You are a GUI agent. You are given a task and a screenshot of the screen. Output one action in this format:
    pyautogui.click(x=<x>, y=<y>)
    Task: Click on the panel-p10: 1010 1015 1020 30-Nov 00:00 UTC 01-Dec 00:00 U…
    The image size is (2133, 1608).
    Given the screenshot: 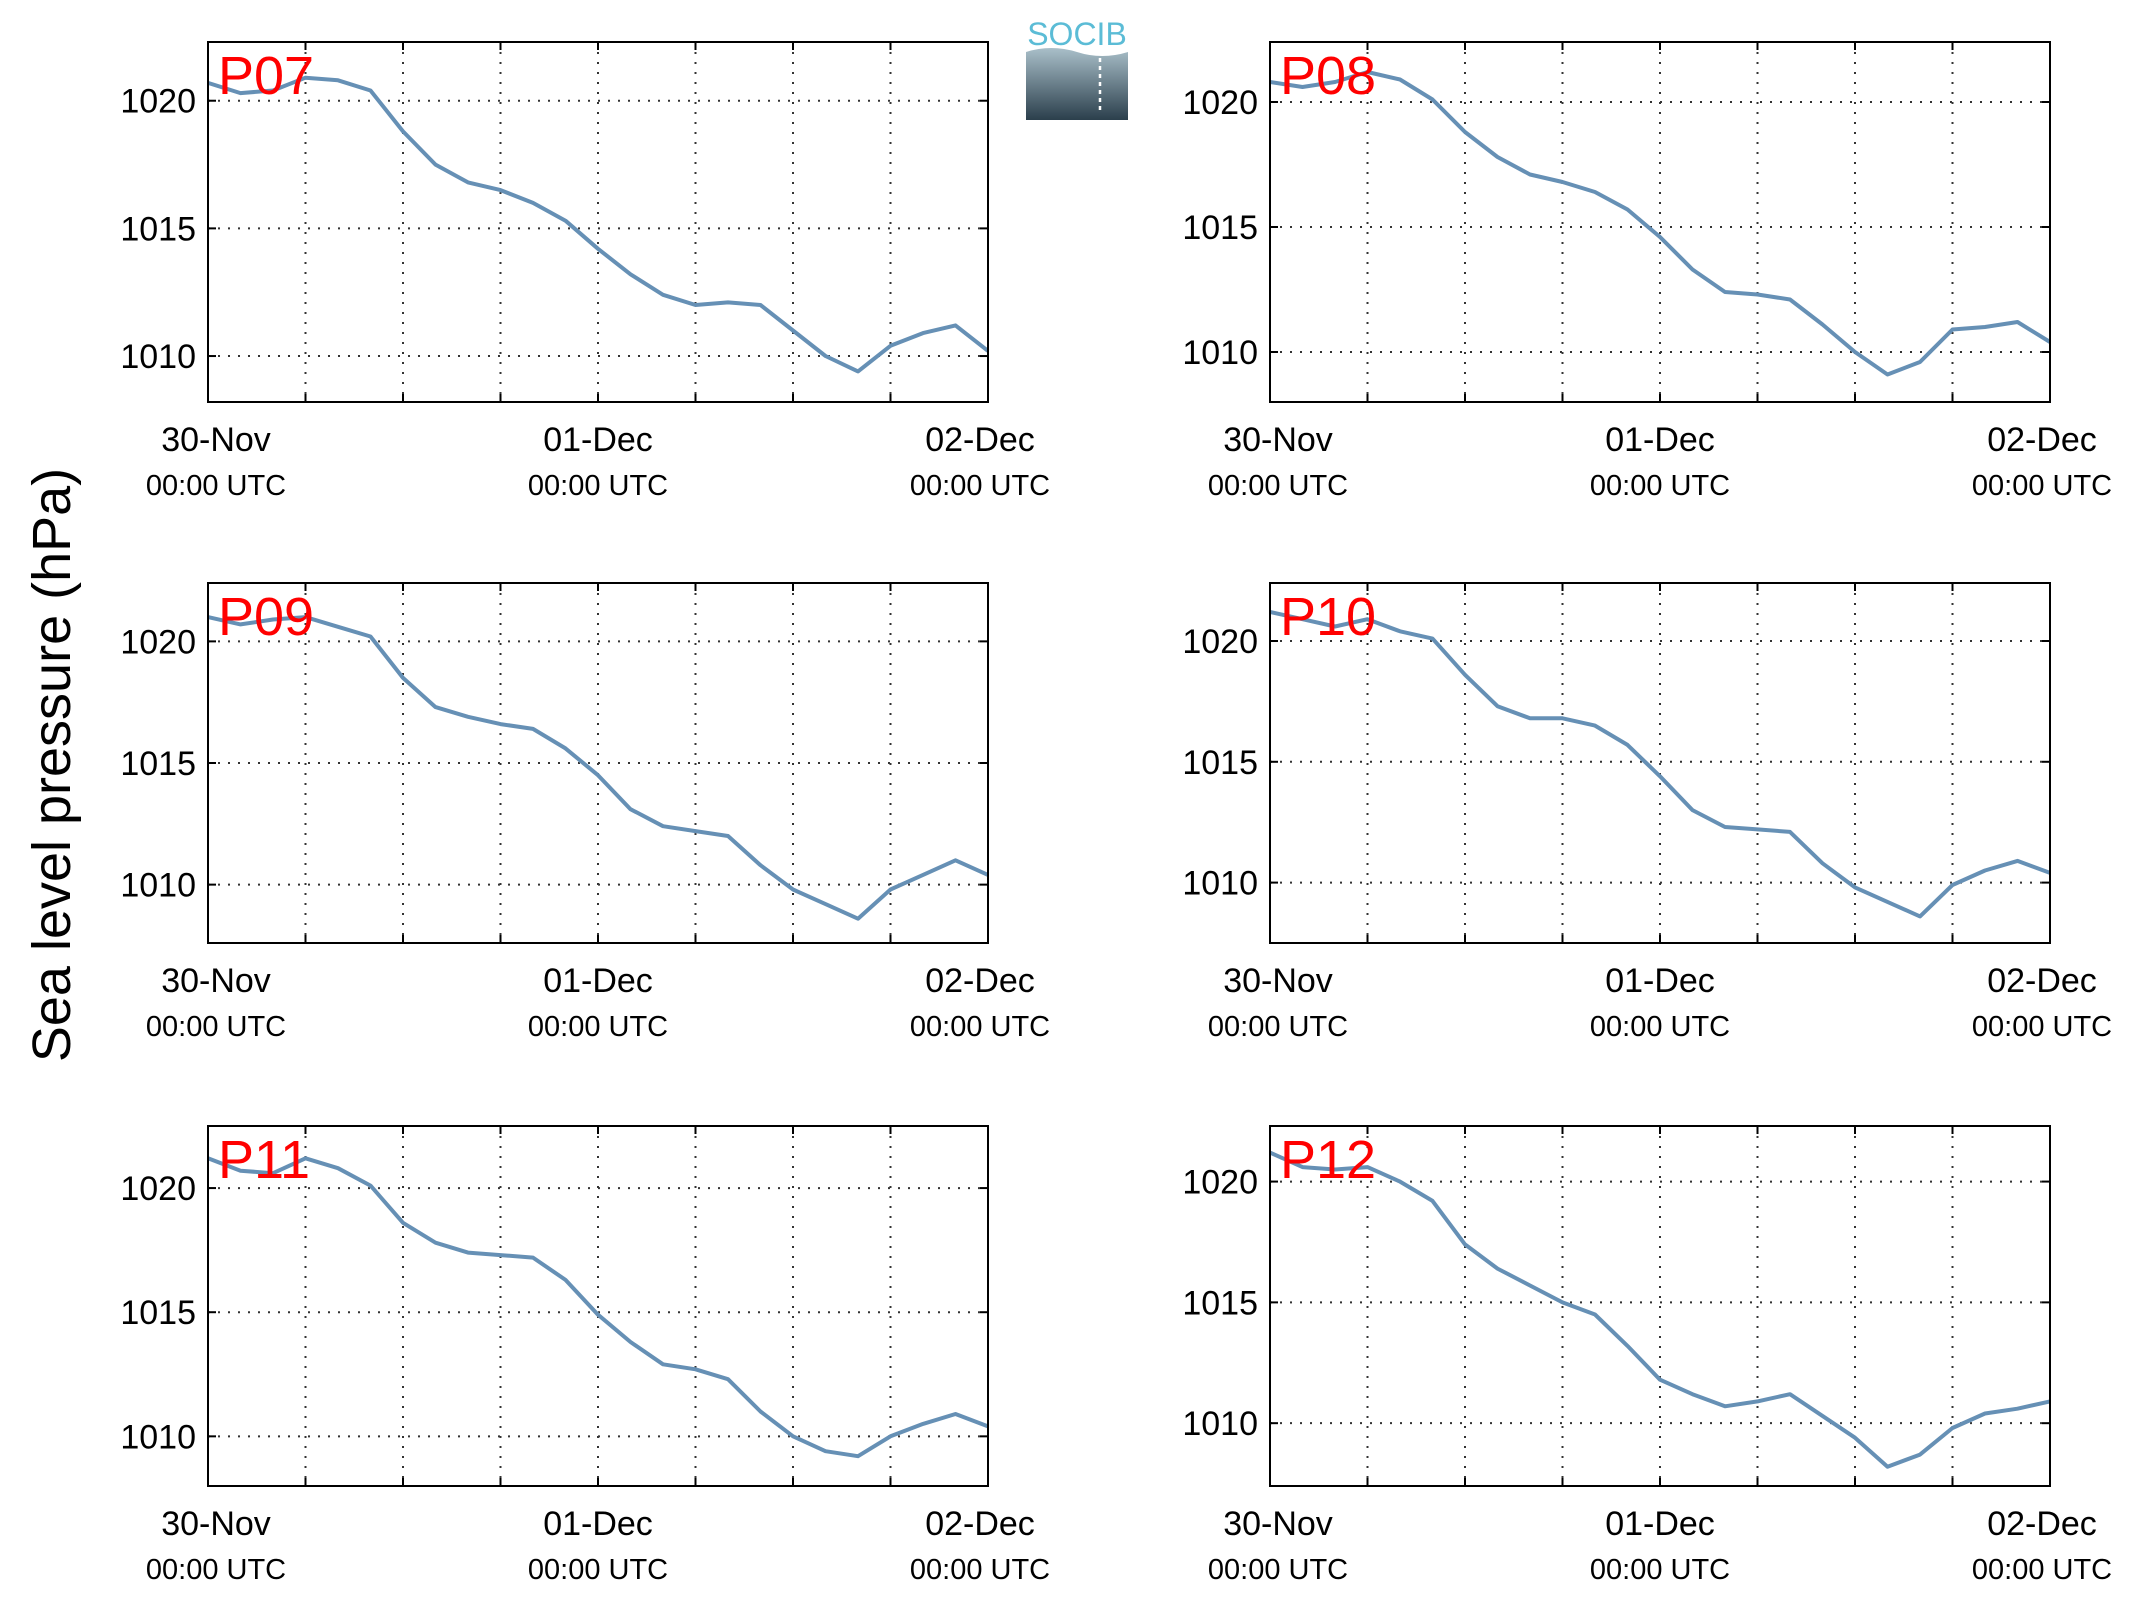 What is the action you would take?
    pyautogui.click(x=1647, y=812)
    